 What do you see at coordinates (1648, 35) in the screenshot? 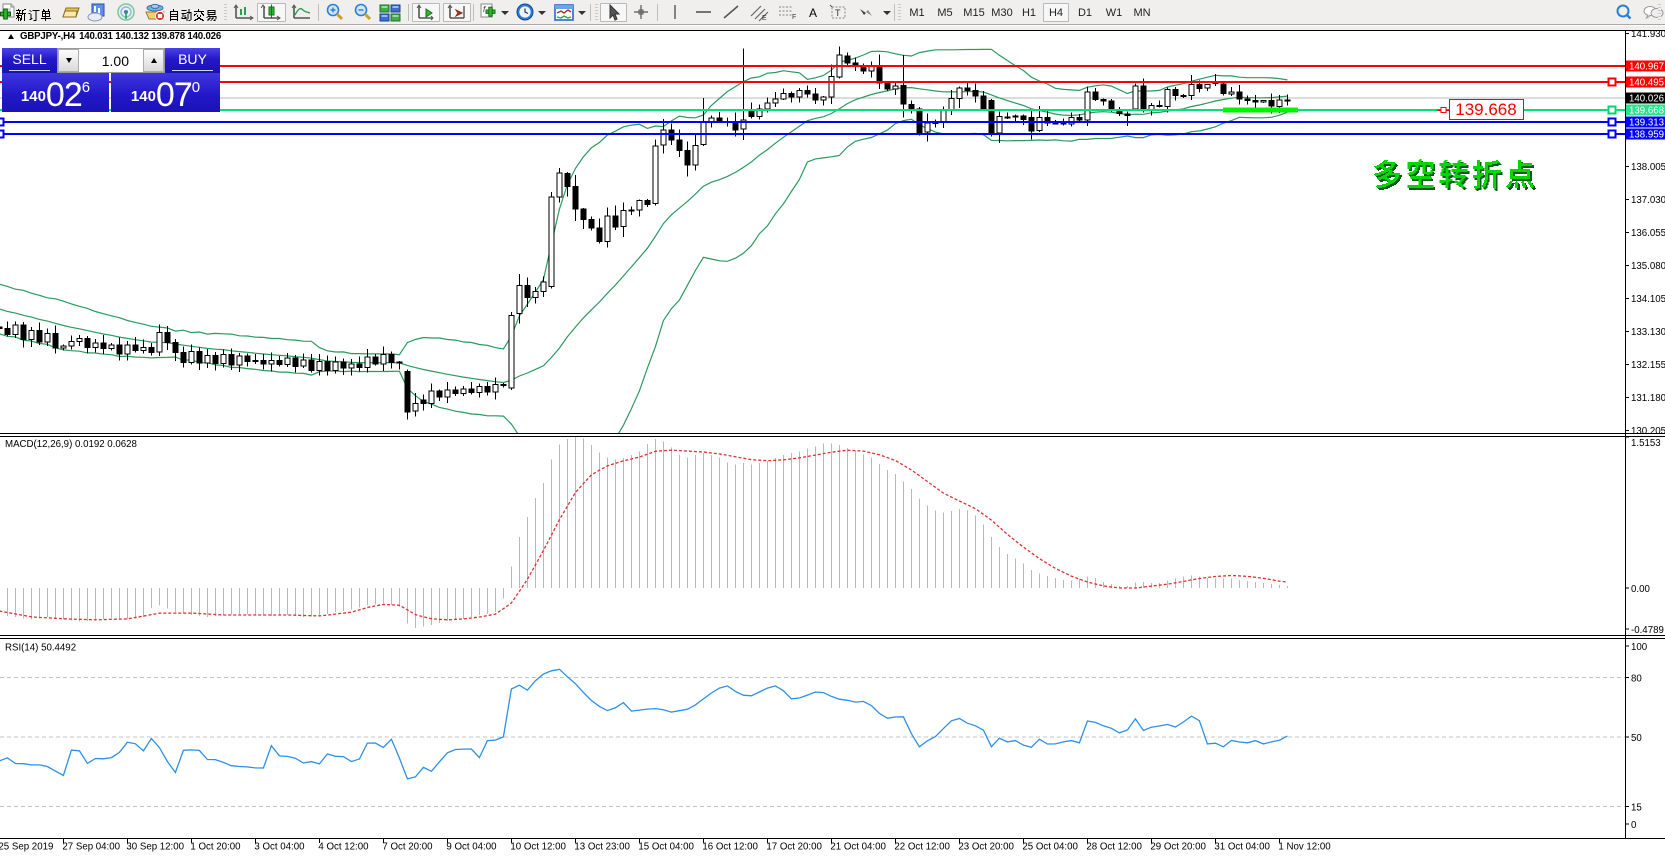
I see `svg-text: 141.930` at bounding box center [1648, 35].